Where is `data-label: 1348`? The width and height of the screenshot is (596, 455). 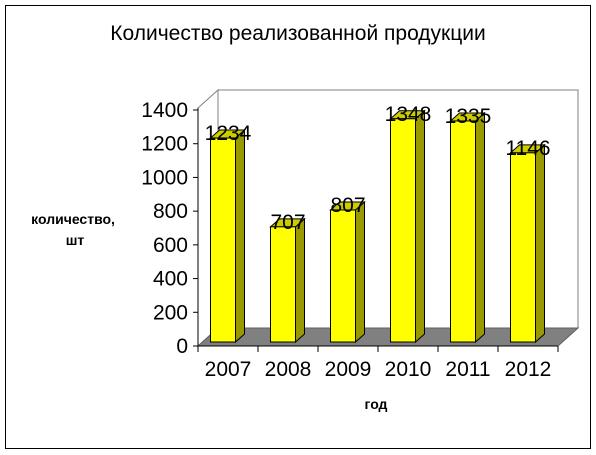
data-label: 1348 is located at coordinates (408, 114).